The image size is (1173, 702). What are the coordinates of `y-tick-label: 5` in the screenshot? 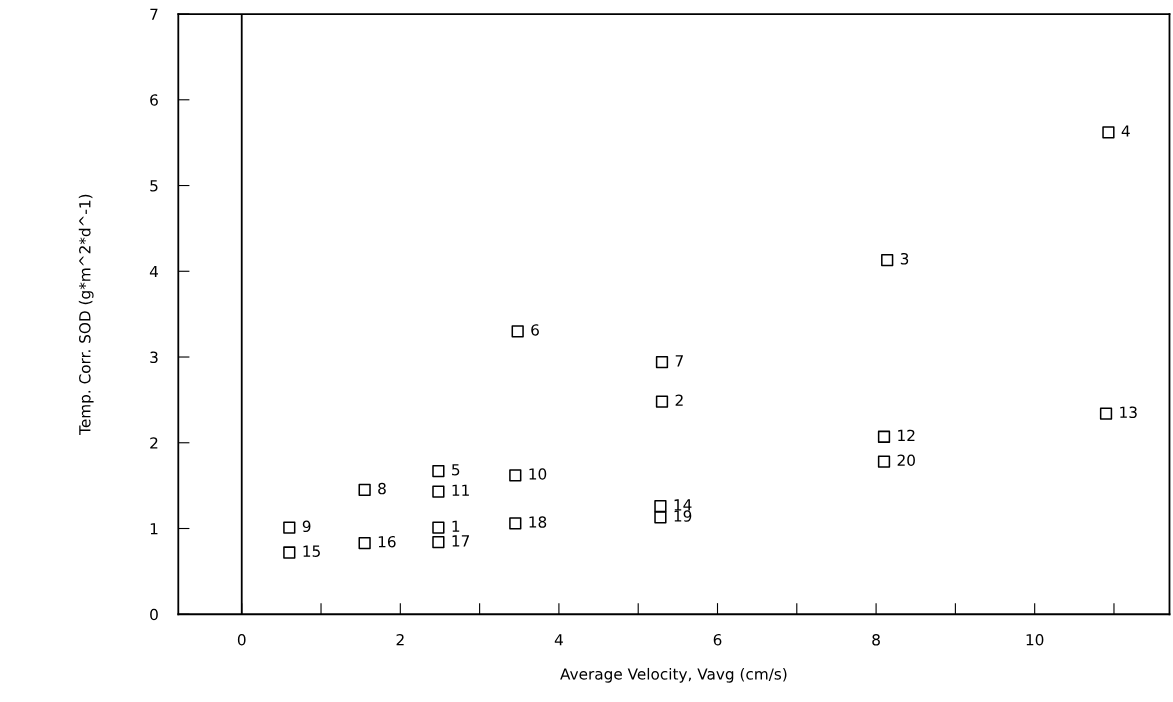 It's located at (154, 186).